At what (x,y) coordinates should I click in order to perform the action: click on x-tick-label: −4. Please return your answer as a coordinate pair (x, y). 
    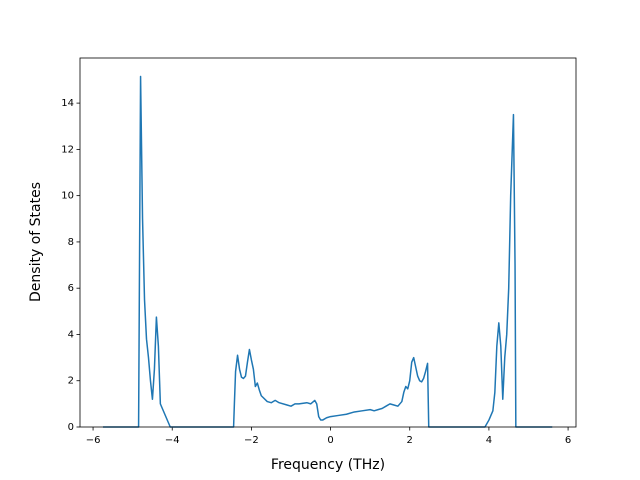
    Looking at the image, I should click on (172, 440).